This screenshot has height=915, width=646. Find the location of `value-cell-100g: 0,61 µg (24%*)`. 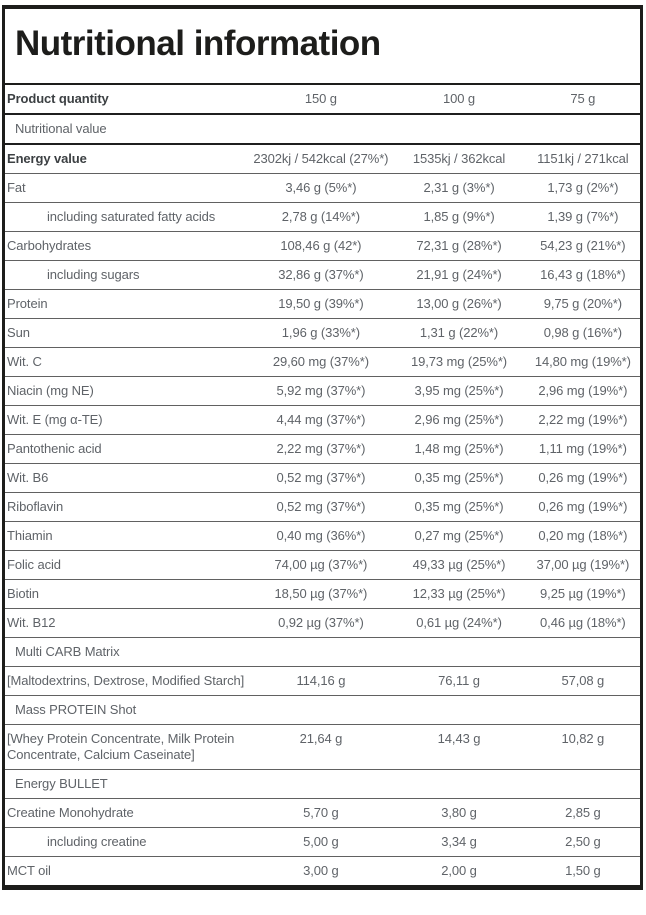

value-cell-100g: 0,61 µg (24%*) is located at coordinates (459, 622).